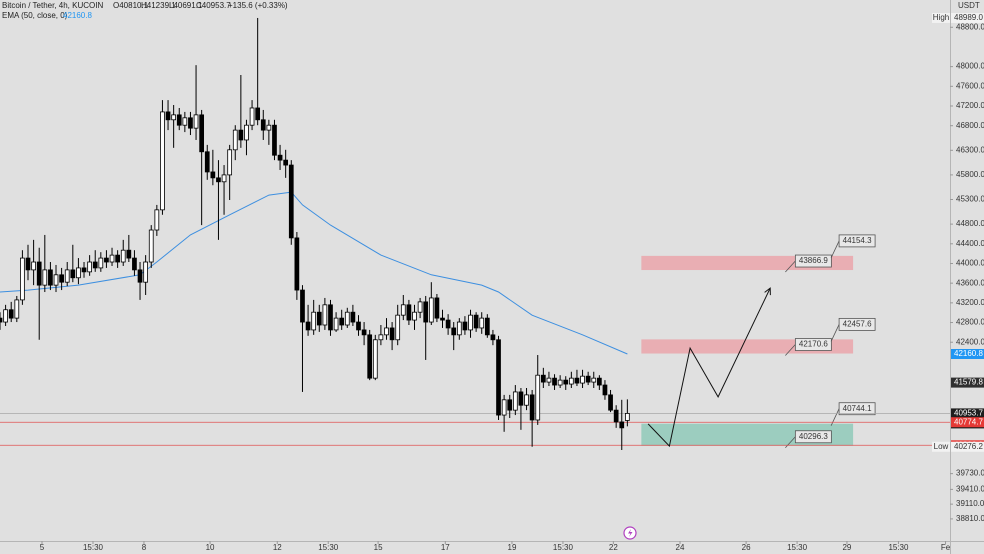  I want to click on price-badge-label: 48989.0, so click(968, 17).